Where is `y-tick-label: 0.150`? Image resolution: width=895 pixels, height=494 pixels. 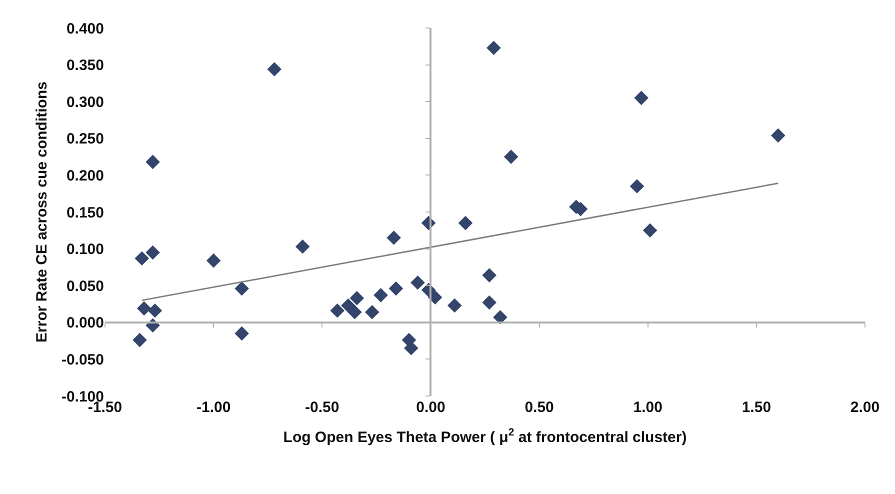 y-tick-label: 0.150 is located at coordinates (85, 213).